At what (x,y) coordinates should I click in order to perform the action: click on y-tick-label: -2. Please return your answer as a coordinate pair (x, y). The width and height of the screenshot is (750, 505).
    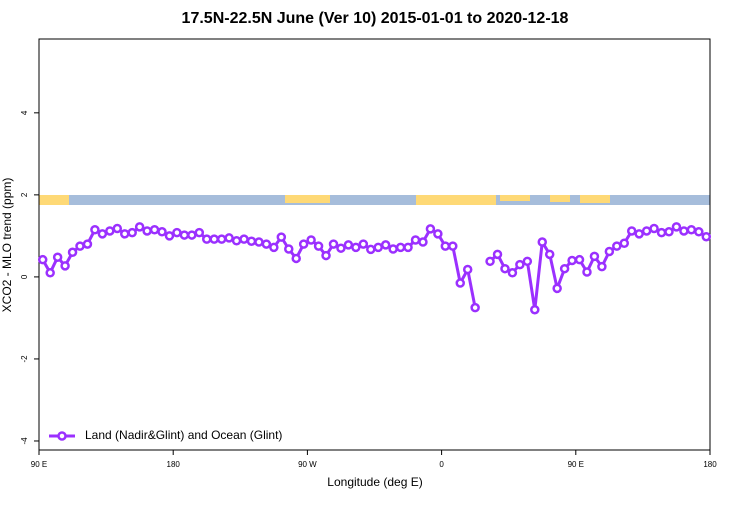
    Looking at the image, I should click on (24, 359).